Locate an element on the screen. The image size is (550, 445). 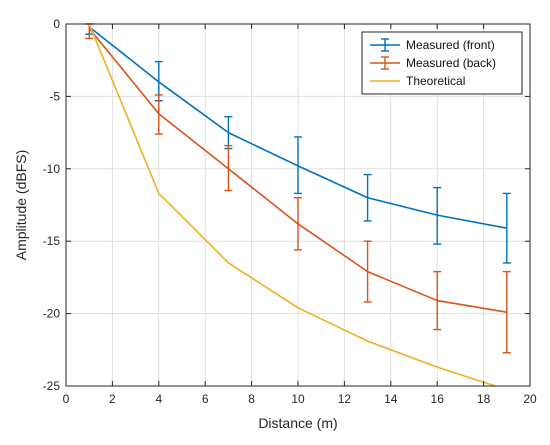
x-tick-label: 18 is located at coordinates (484, 399).